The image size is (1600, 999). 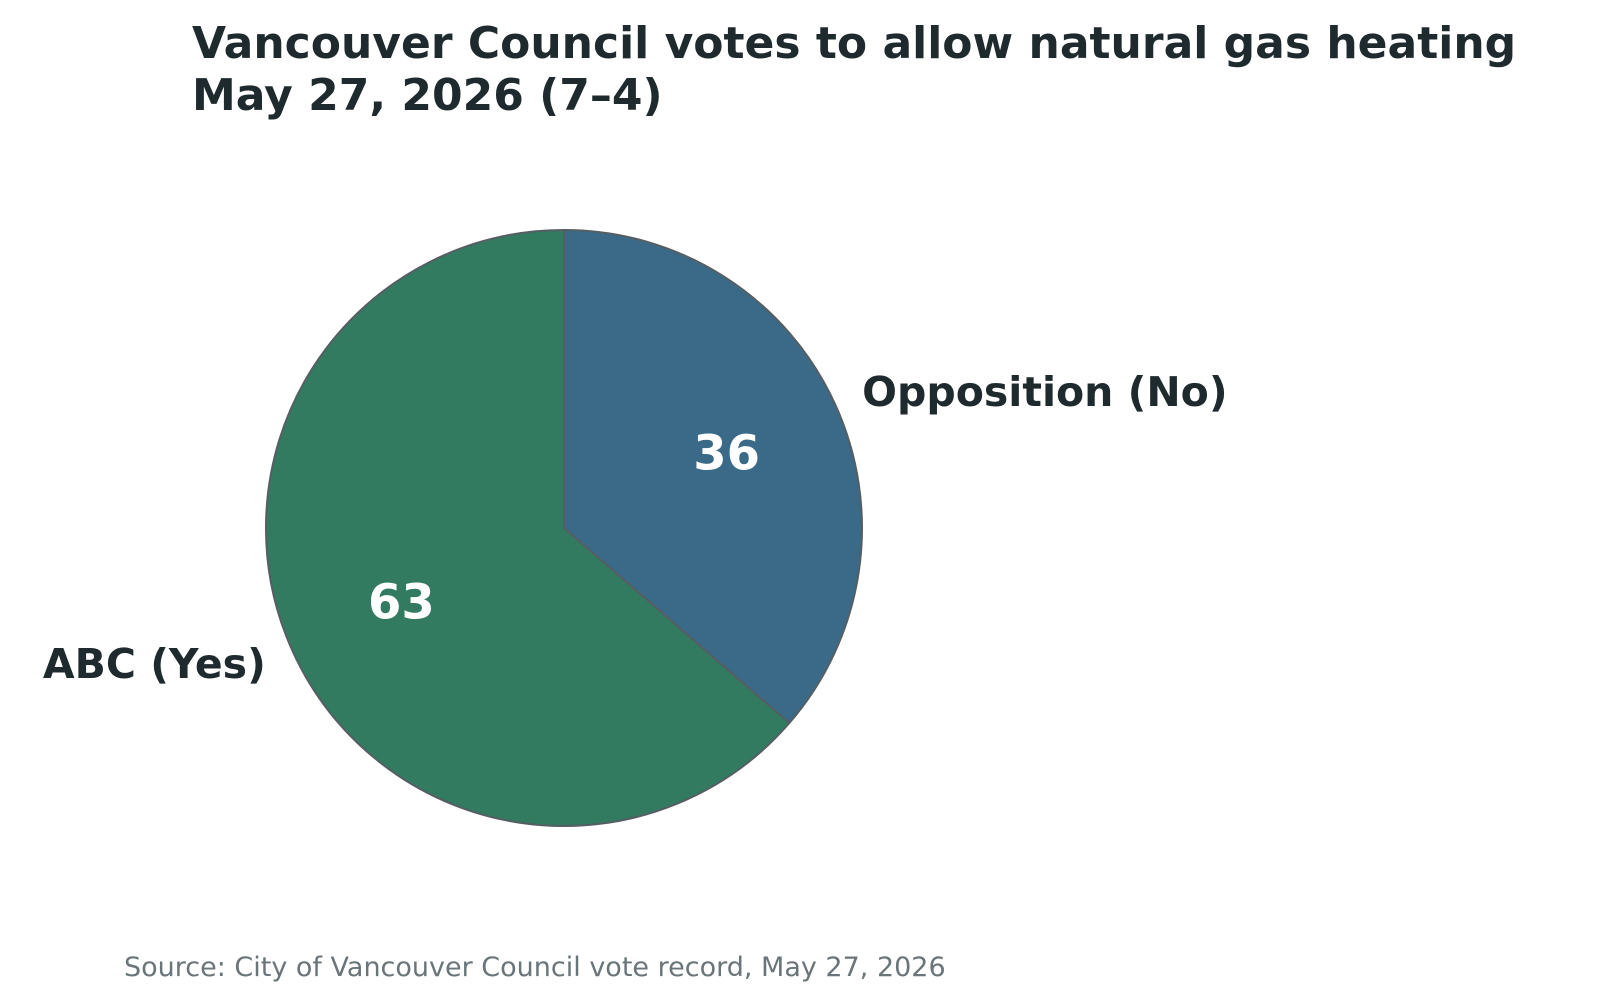 I want to click on pie-slice-opposition, so click(x=713, y=477).